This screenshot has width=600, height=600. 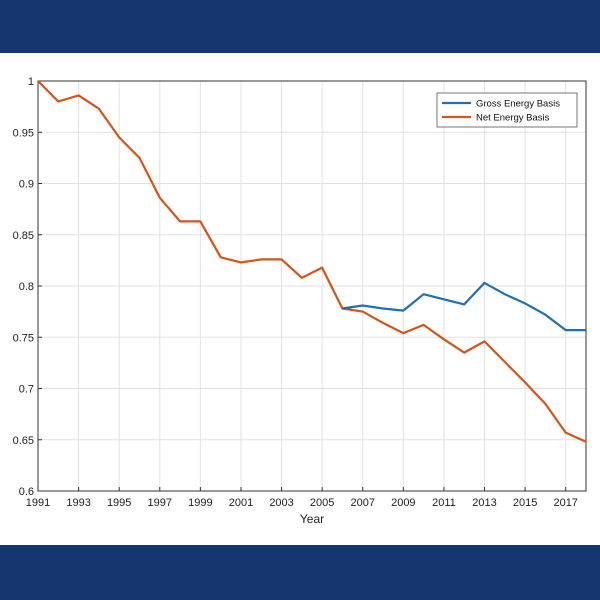 What do you see at coordinates (464, 306) in the screenshot?
I see `gross-energy-basis-line` at bounding box center [464, 306].